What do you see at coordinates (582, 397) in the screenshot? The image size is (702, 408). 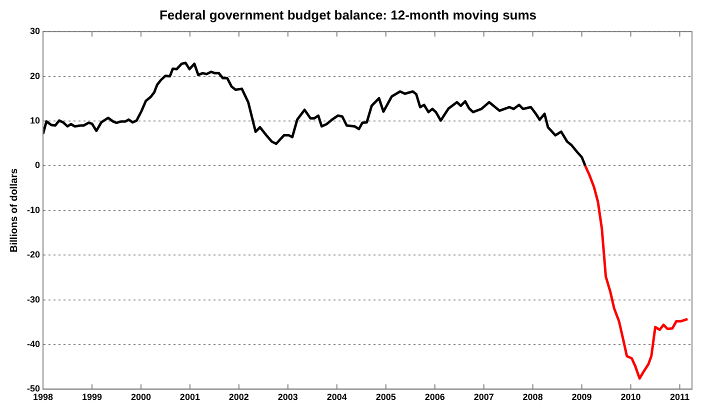 I see `x-tick-label: 2009` at bounding box center [582, 397].